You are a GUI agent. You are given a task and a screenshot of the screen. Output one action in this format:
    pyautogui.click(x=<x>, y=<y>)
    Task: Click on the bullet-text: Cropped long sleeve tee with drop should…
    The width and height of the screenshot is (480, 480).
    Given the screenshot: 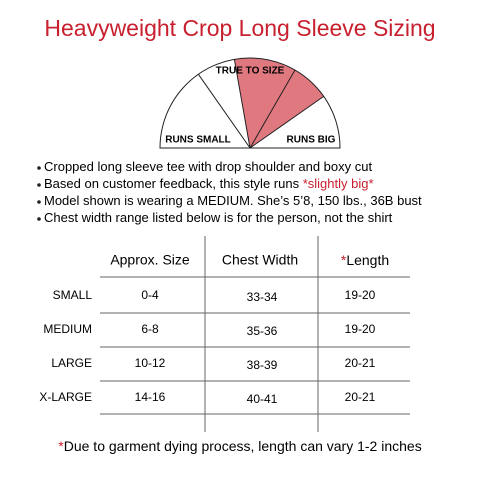 What is the action you would take?
    pyautogui.click(x=208, y=166)
    